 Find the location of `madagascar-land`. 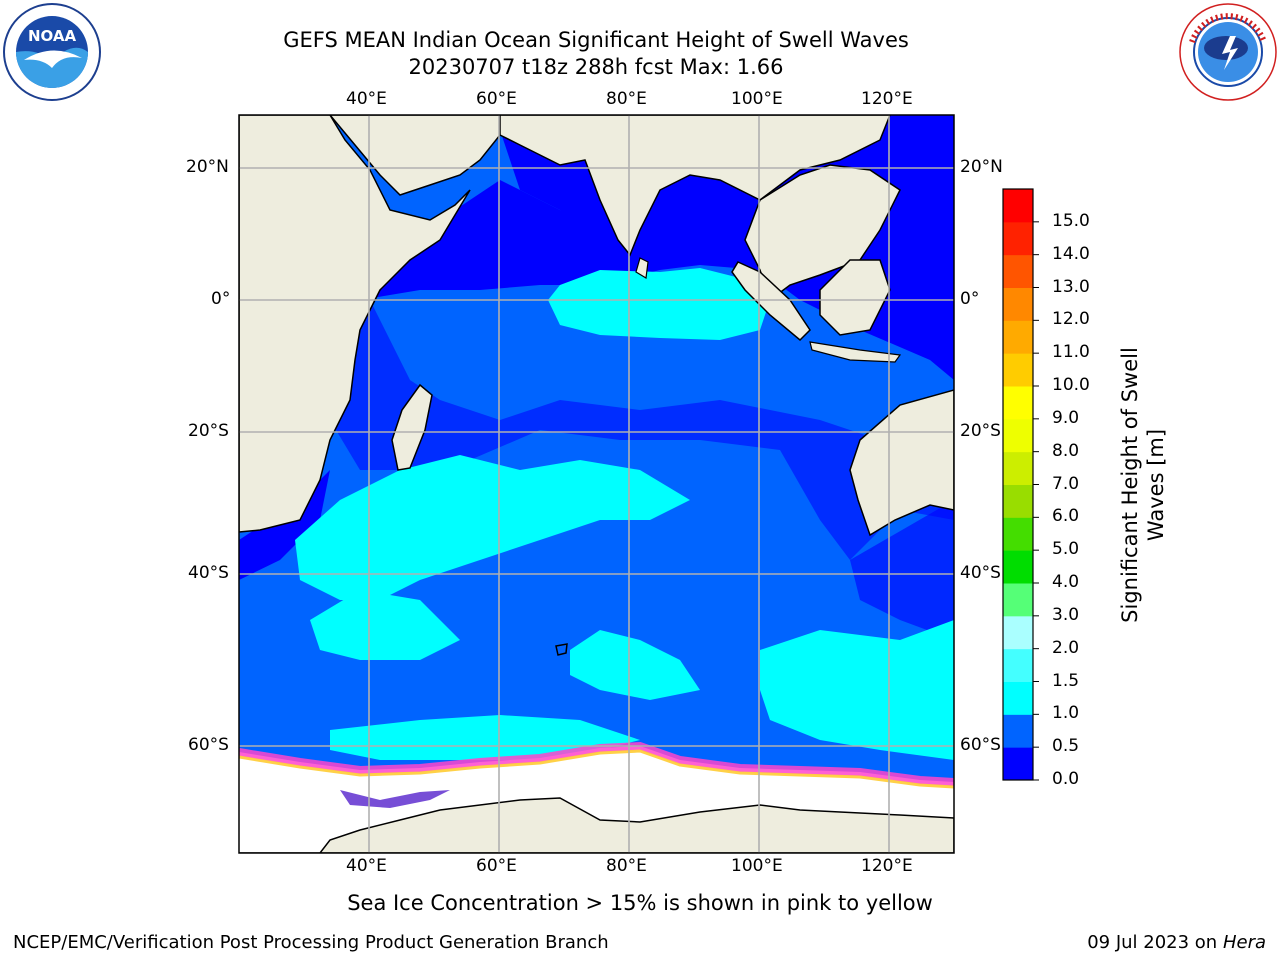

madagascar-land is located at coordinates (412, 427).